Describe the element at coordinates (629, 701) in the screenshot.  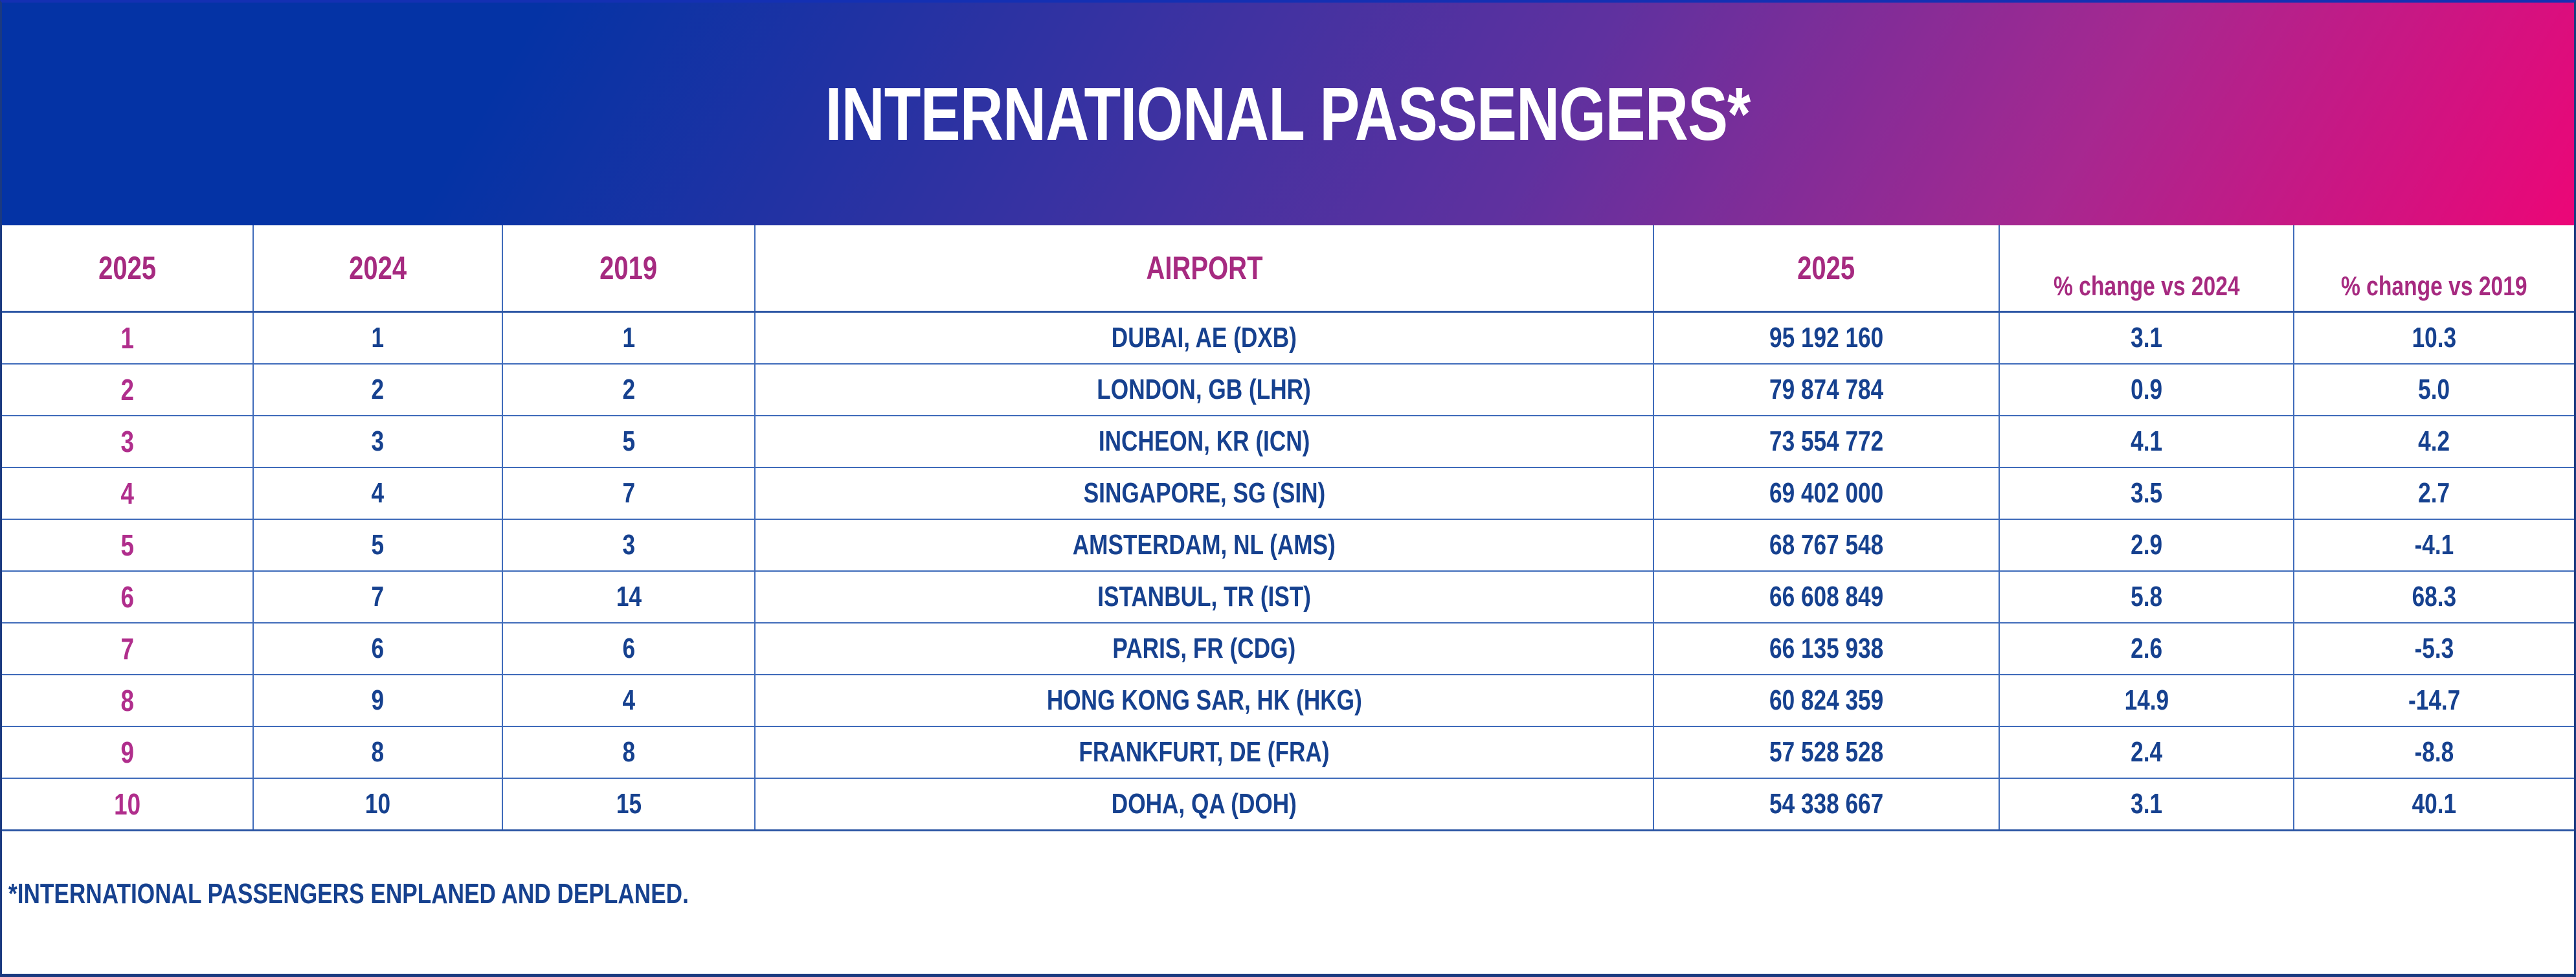
I see `rank-2019-cell: 4` at that location.